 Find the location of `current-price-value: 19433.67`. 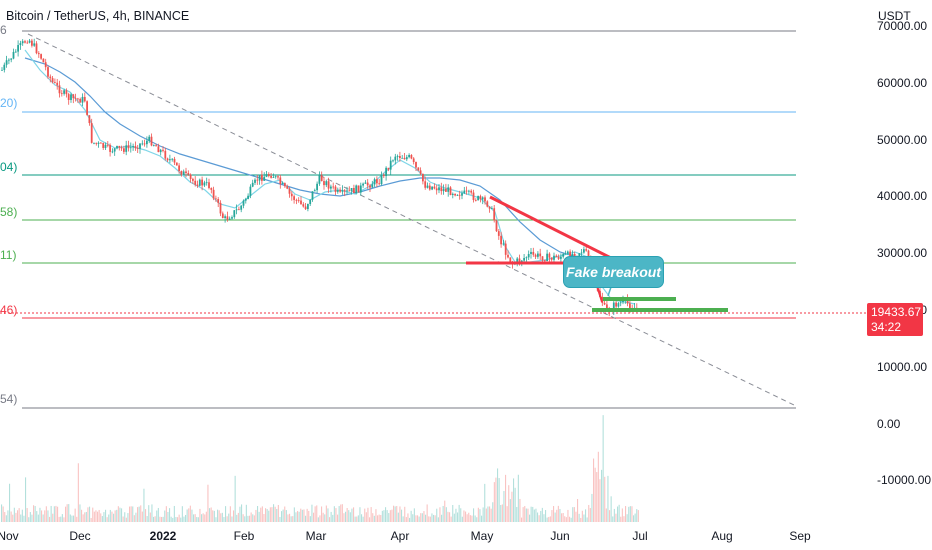

current-price-value: 19433.67 is located at coordinates (896, 312).